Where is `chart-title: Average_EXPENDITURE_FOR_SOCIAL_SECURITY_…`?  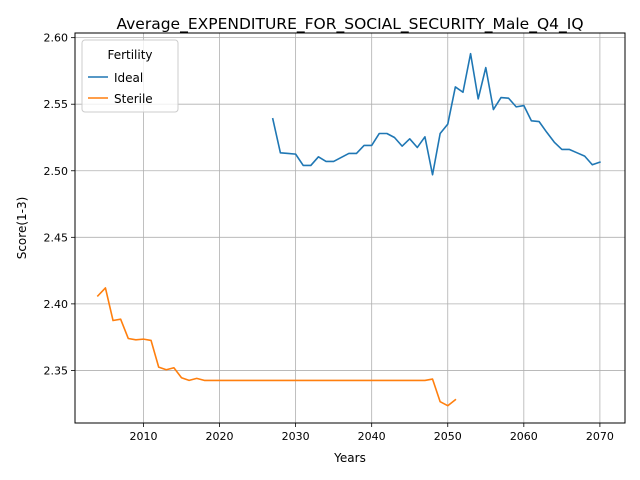 chart-title: Average_EXPENDITURE_FOR_SOCIAL_SECURITY_… is located at coordinates (349, 24).